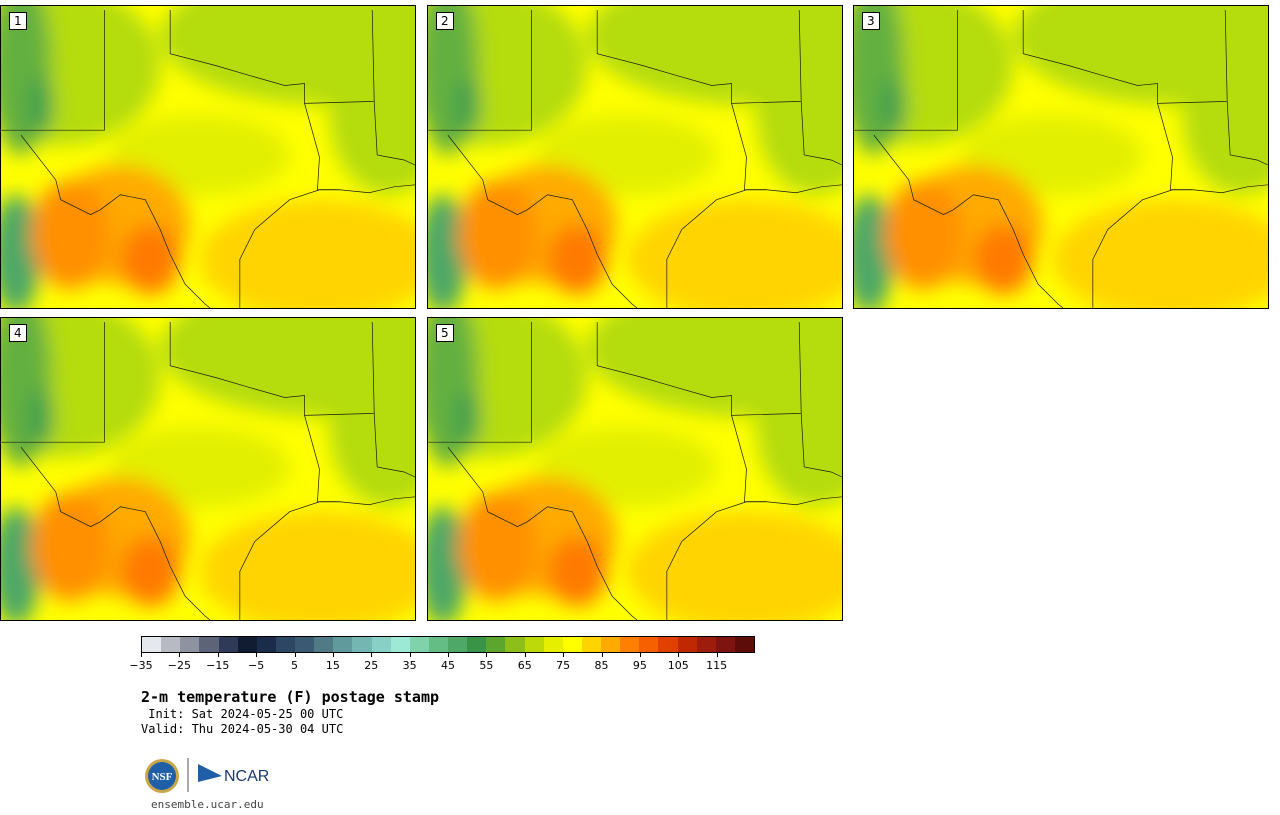  What do you see at coordinates (371, 665) in the screenshot?
I see `colorbar-tick-label: 25` at bounding box center [371, 665].